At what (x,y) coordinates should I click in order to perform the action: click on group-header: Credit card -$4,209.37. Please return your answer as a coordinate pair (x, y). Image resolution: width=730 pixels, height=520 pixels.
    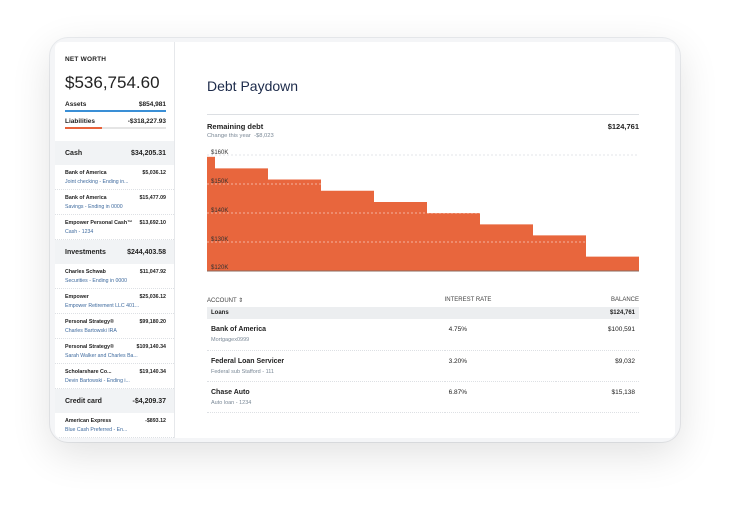
    Looking at the image, I should click on (114, 401).